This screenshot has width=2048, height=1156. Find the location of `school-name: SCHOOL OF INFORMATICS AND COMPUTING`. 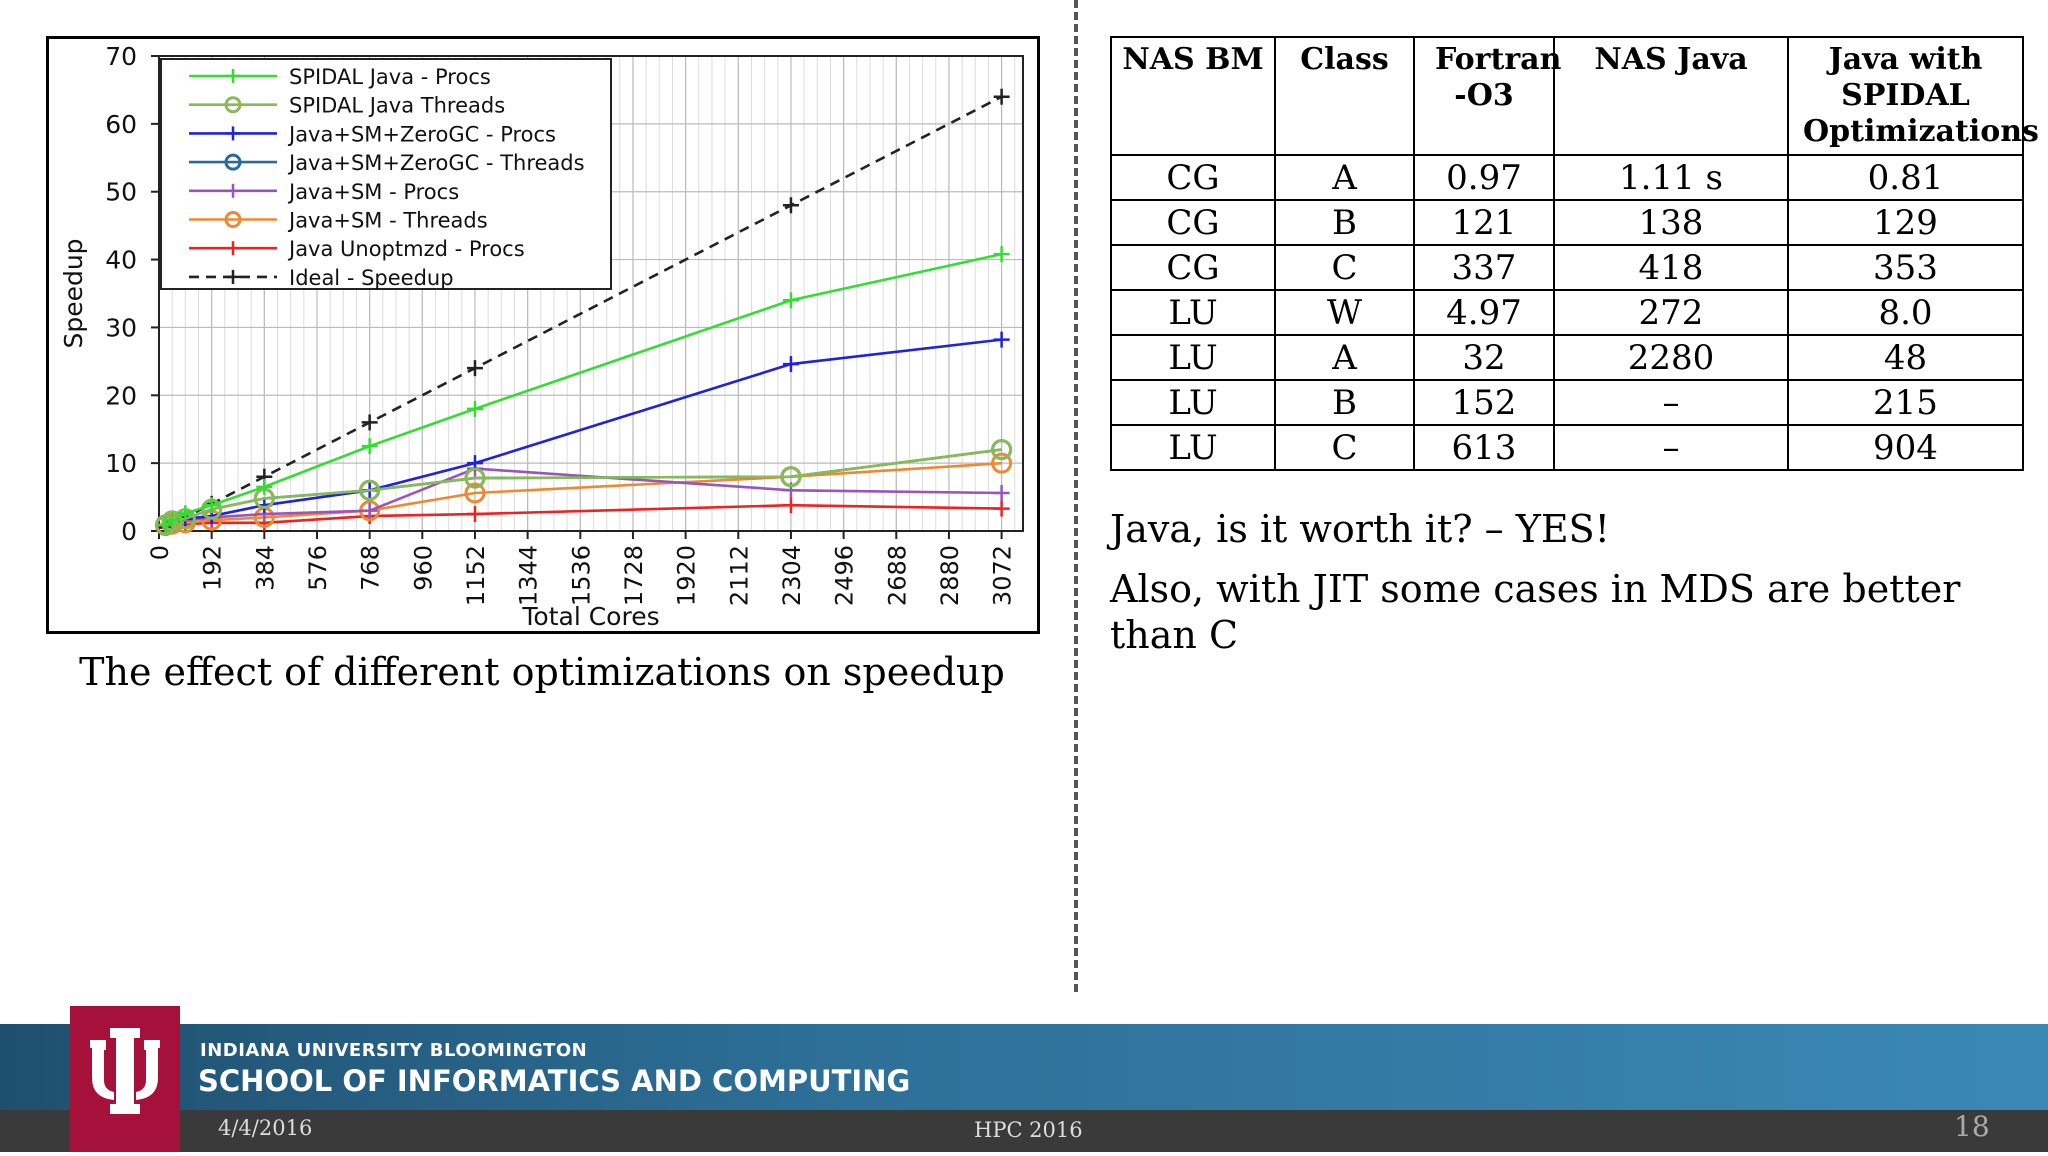

school-name: SCHOOL OF INFORMATICS AND COMPUTING is located at coordinates (554, 1081).